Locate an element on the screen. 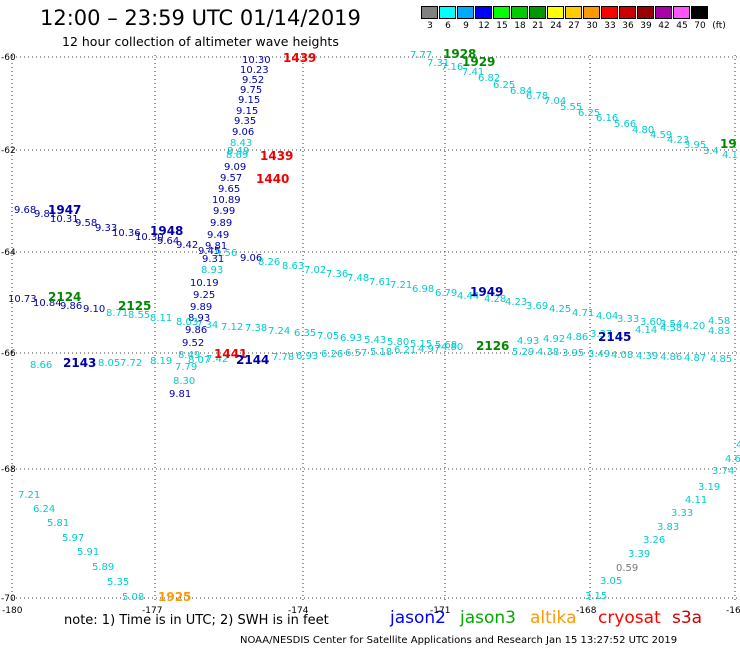  wave-height-label: 9.86 is located at coordinates (71, 306).